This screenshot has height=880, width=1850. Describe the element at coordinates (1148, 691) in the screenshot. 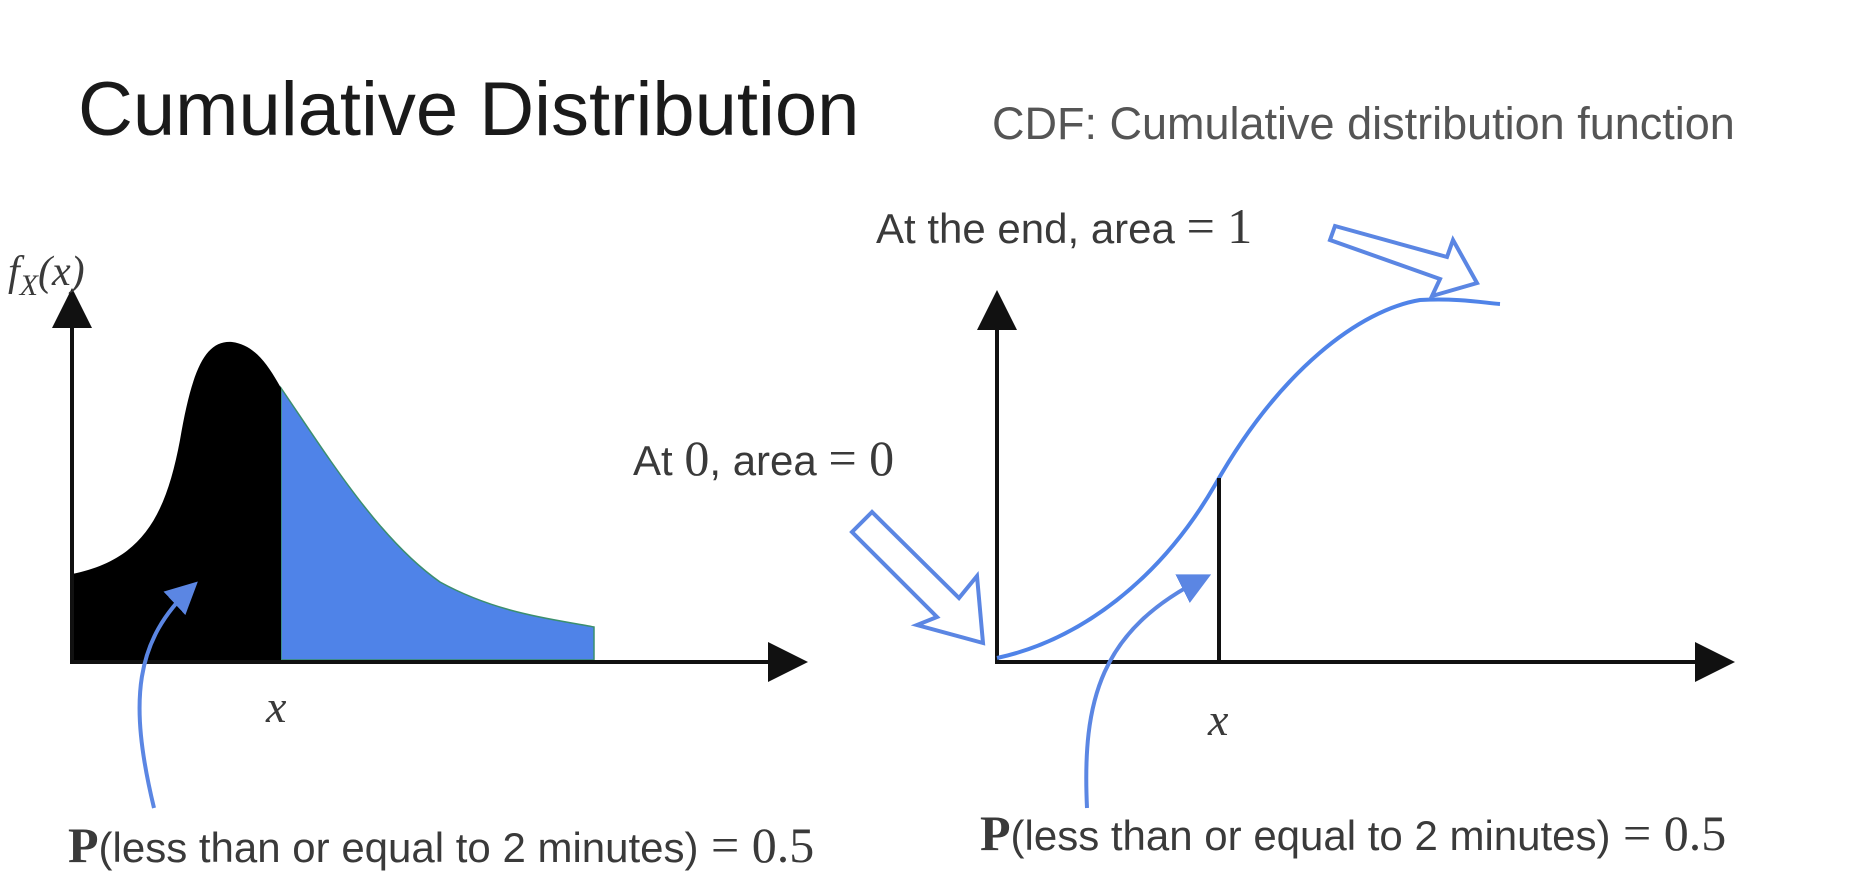

I see `cdf-pointer-arrow` at that location.